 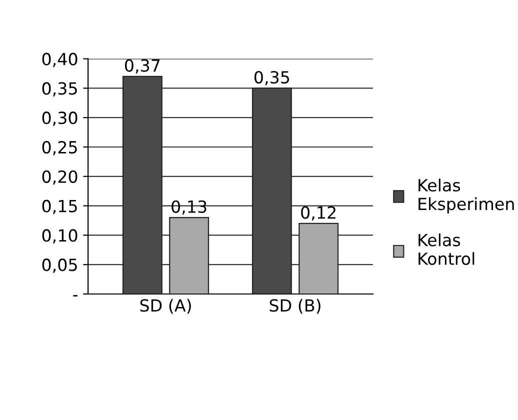 What do you see at coordinates (466, 196) in the screenshot?
I see `legend-label: Kelas Eksperimen` at bounding box center [466, 196].